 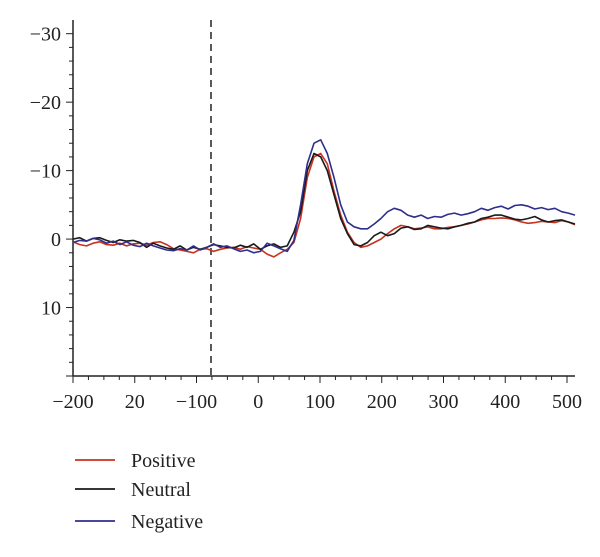 What do you see at coordinates (258, 402) in the screenshot?
I see `x-tick-label: 0` at bounding box center [258, 402].